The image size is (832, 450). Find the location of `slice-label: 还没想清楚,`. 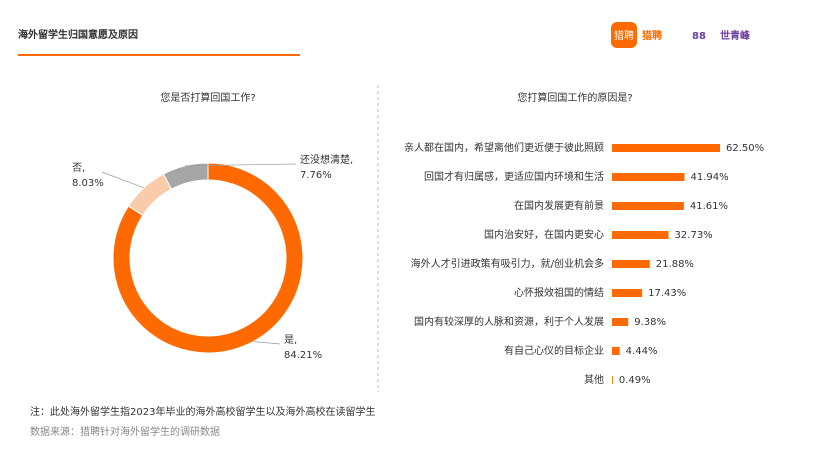

slice-label: 还没想清楚, is located at coordinates (326, 159).